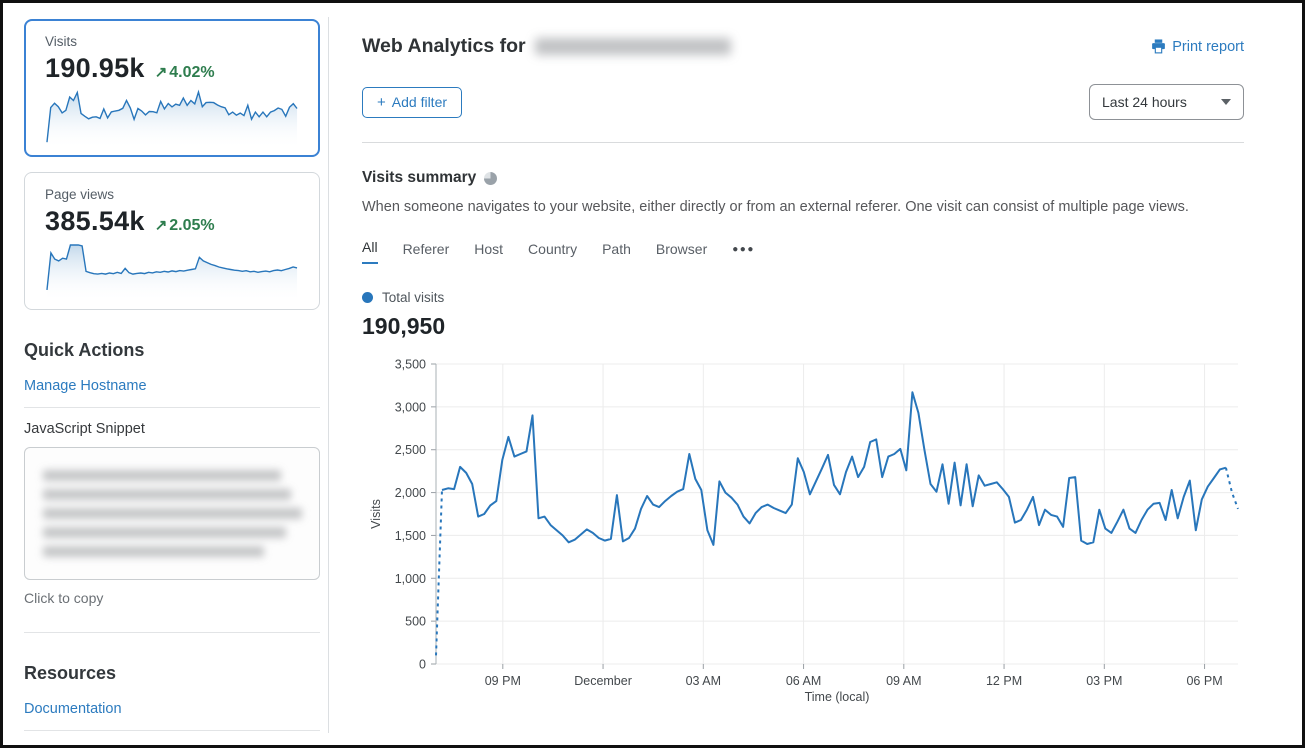  What do you see at coordinates (328, 375) in the screenshot?
I see `sidebar-main-divider` at bounding box center [328, 375].